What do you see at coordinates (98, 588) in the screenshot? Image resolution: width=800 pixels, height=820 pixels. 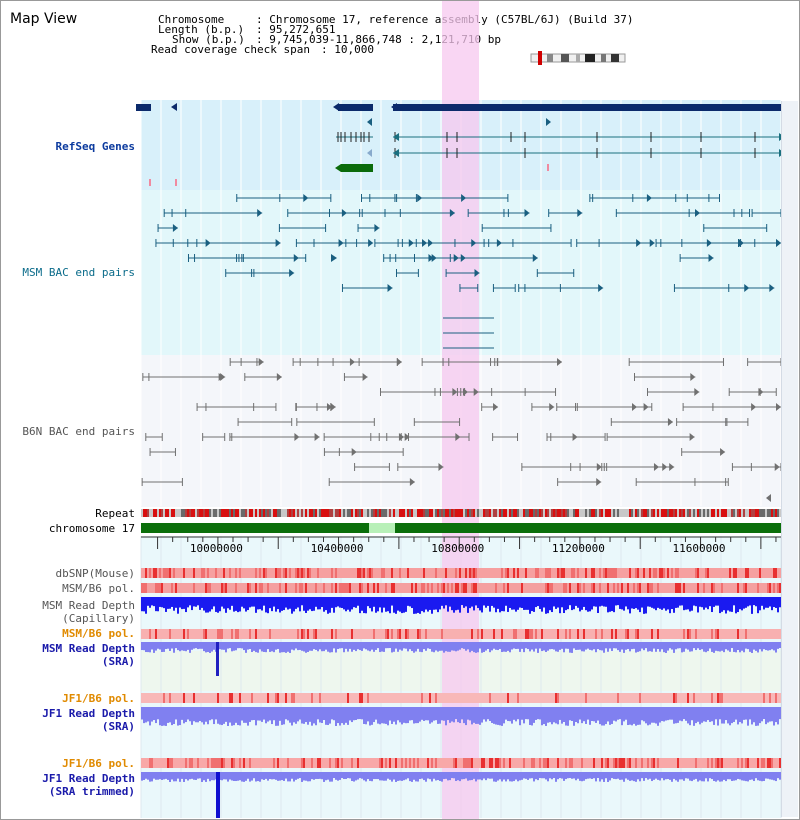 I see `track-label-msm-b6-pol: MSM/B6 pol.` at bounding box center [98, 588].